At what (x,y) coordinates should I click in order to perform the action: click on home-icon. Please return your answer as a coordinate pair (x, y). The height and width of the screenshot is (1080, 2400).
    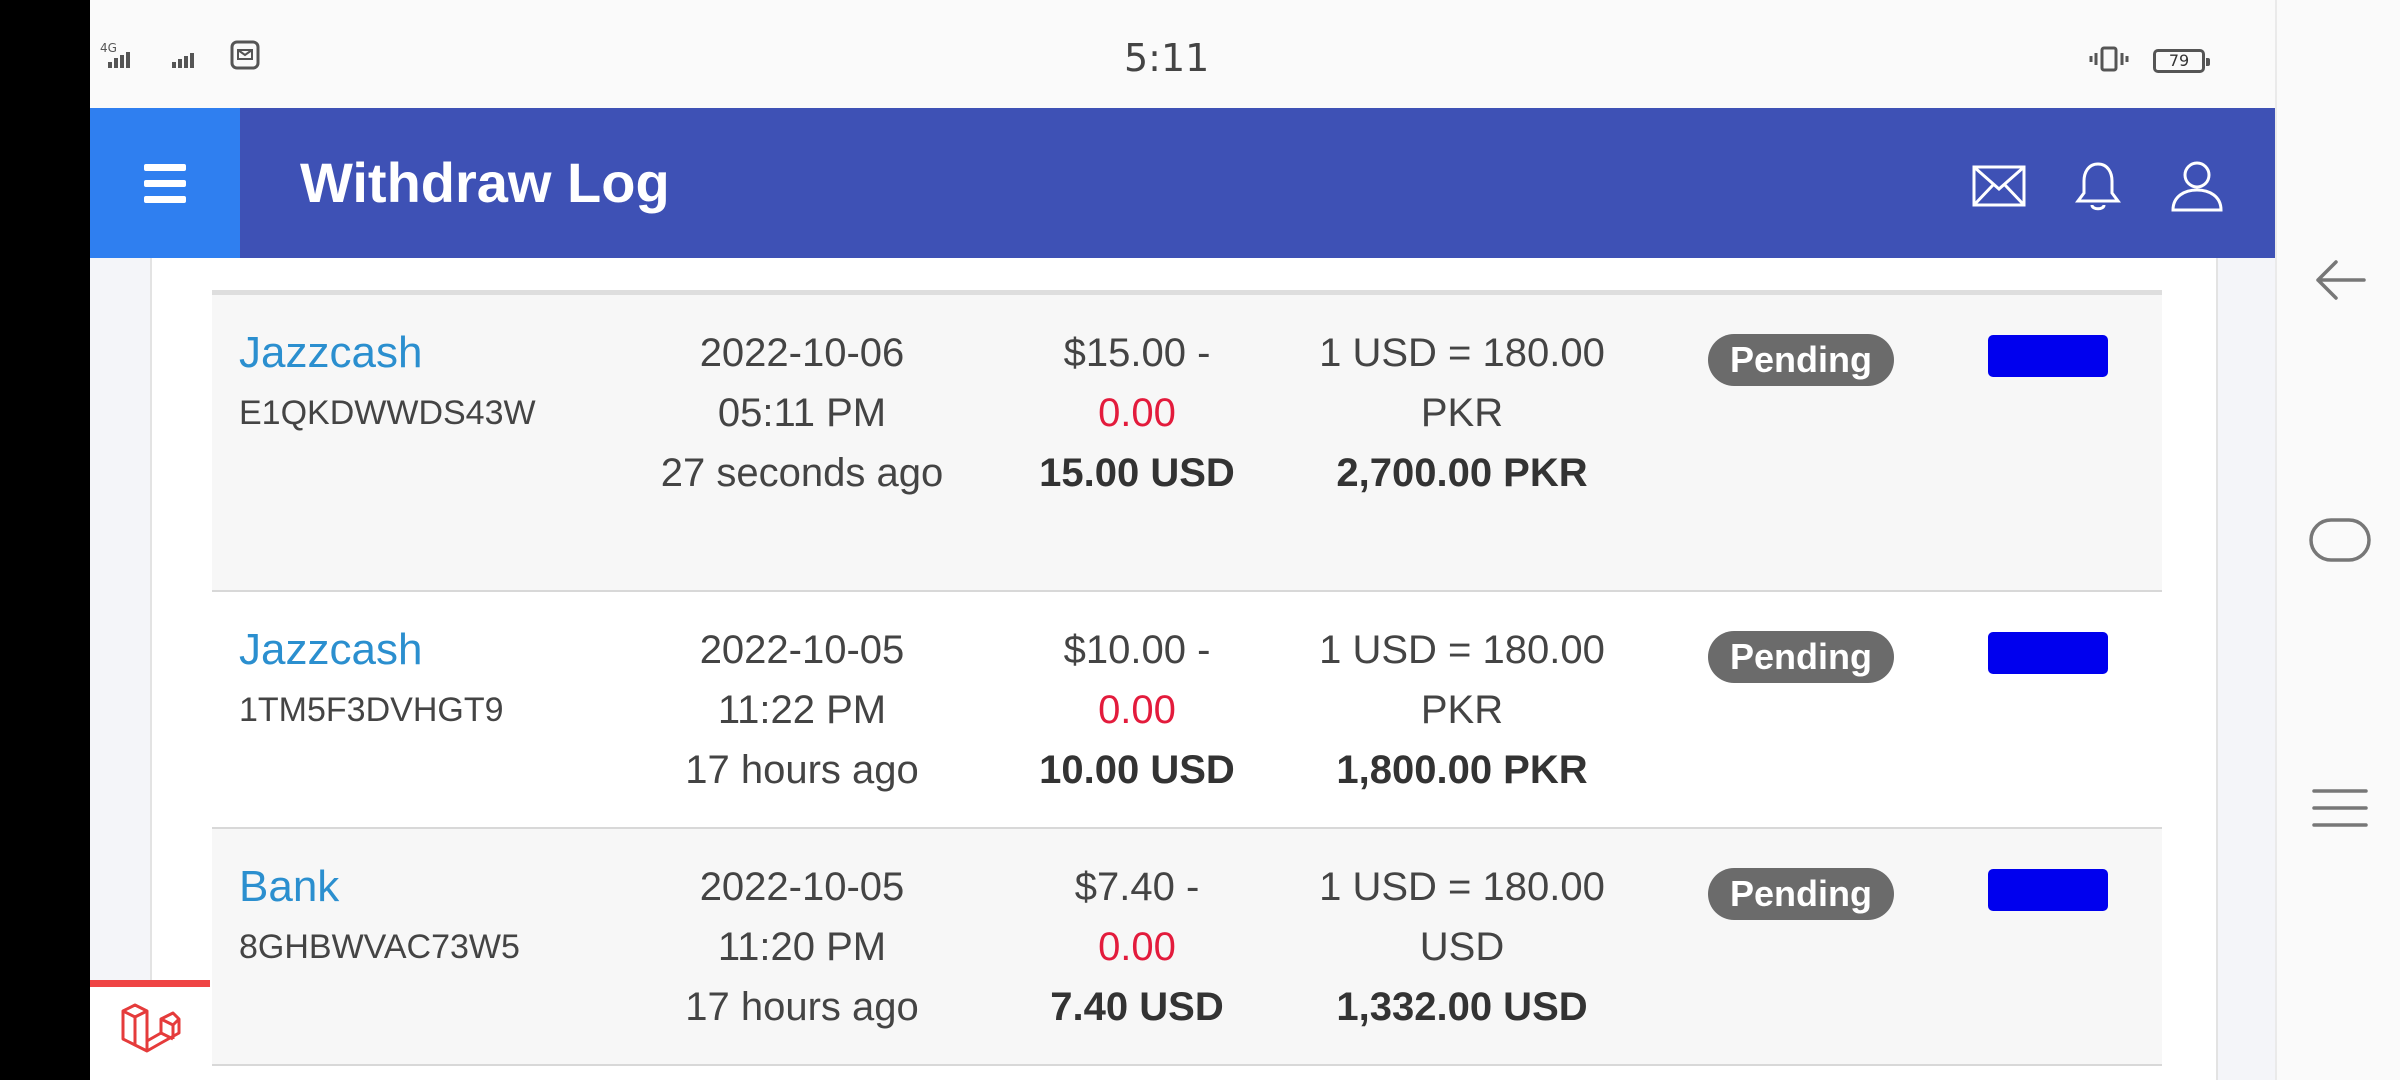
    Looking at the image, I should click on (2340, 542).